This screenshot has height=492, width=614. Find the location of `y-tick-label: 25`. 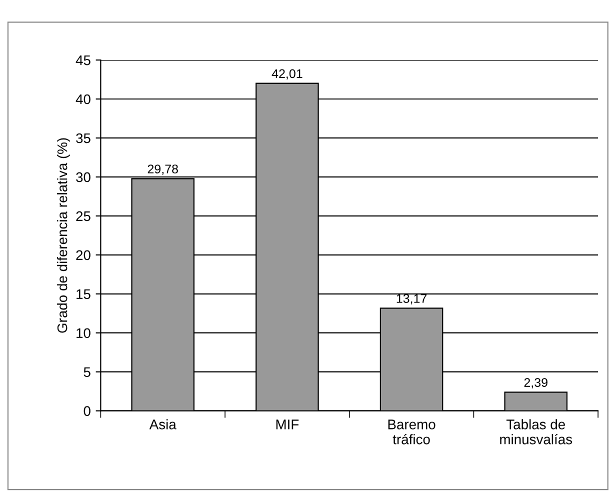

y-tick-label: 25 is located at coordinates (83, 216).